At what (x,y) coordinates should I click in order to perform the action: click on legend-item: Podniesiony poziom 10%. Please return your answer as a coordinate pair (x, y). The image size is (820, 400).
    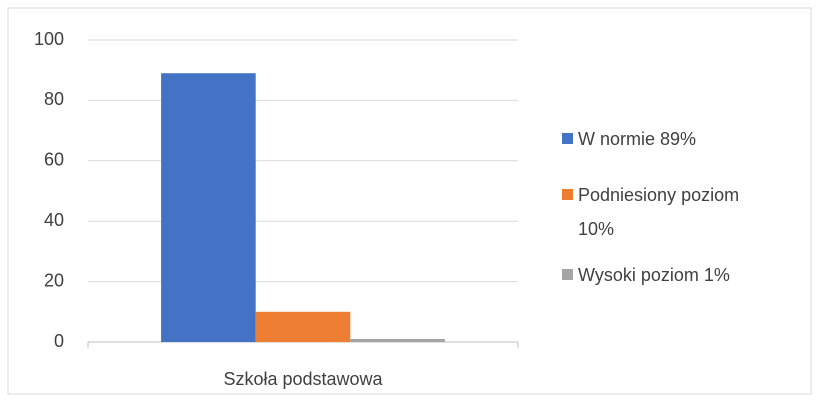
    Looking at the image, I should click on (662, 212).